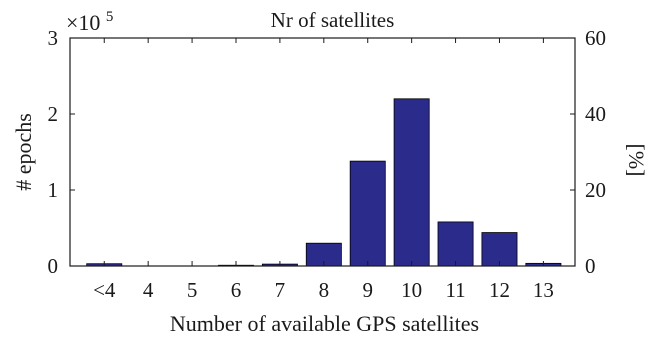  I want to click on x-tick-label: 13, so click(543, 290).